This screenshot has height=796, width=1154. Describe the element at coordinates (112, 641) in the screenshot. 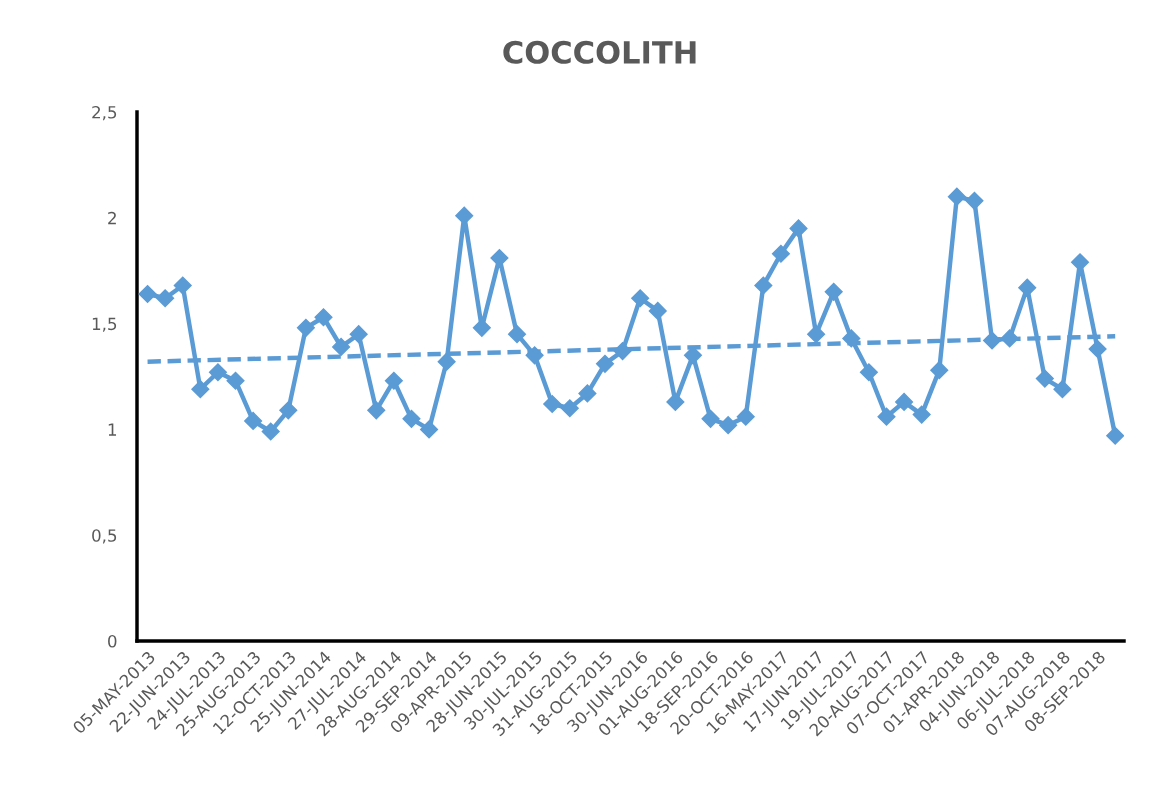

I see `y-tick-label: 0` at that location.